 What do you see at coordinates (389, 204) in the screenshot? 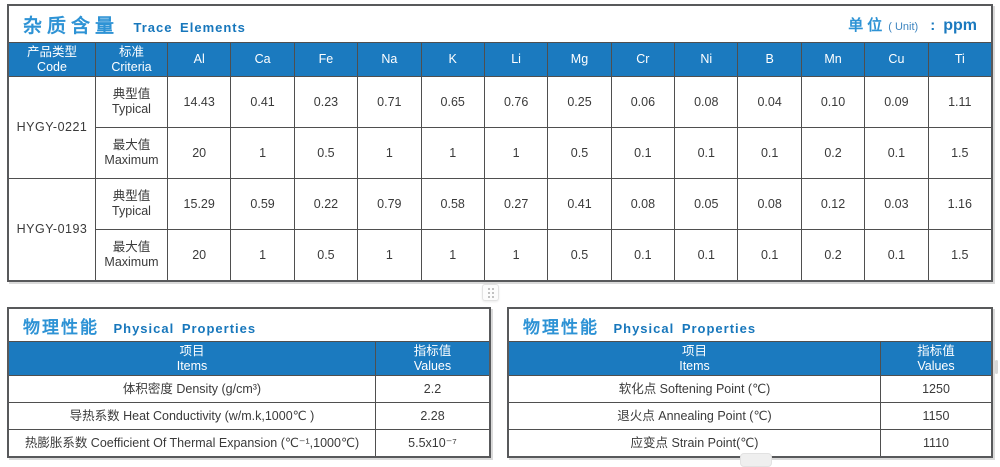
I see `trace-value-cell: 0.79` at bounding box center [389, 204].